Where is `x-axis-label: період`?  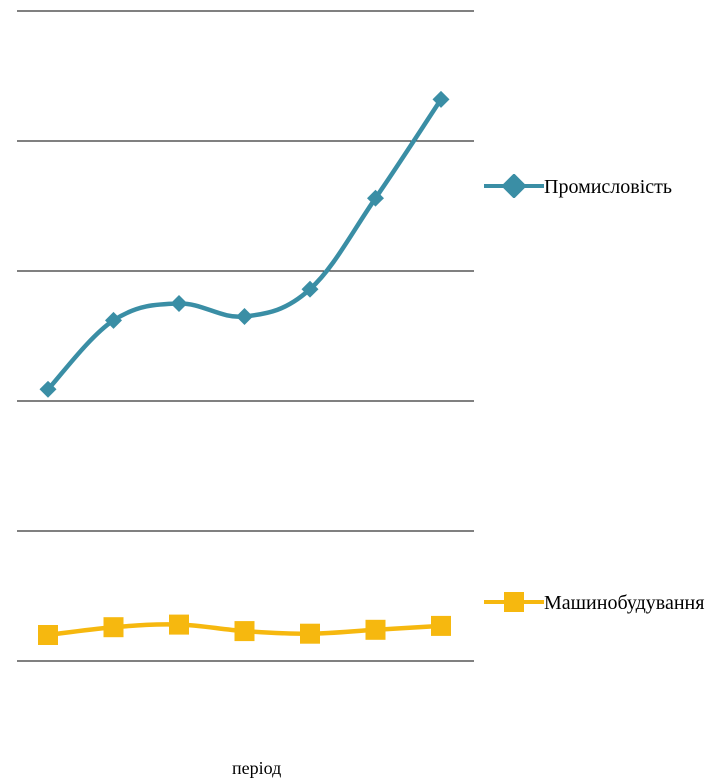
x-axis-label: період is located at coordinates (257, 768).